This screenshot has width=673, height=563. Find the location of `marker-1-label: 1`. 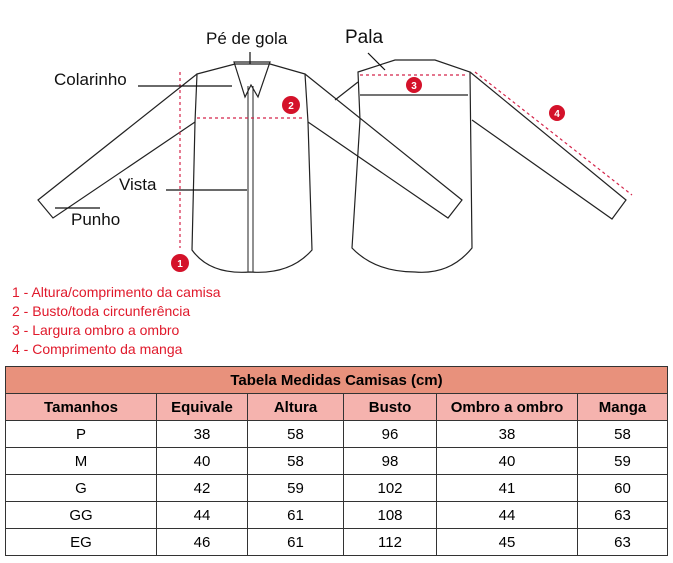

marker-1-label: 1 is located at coordinates (180, 264).